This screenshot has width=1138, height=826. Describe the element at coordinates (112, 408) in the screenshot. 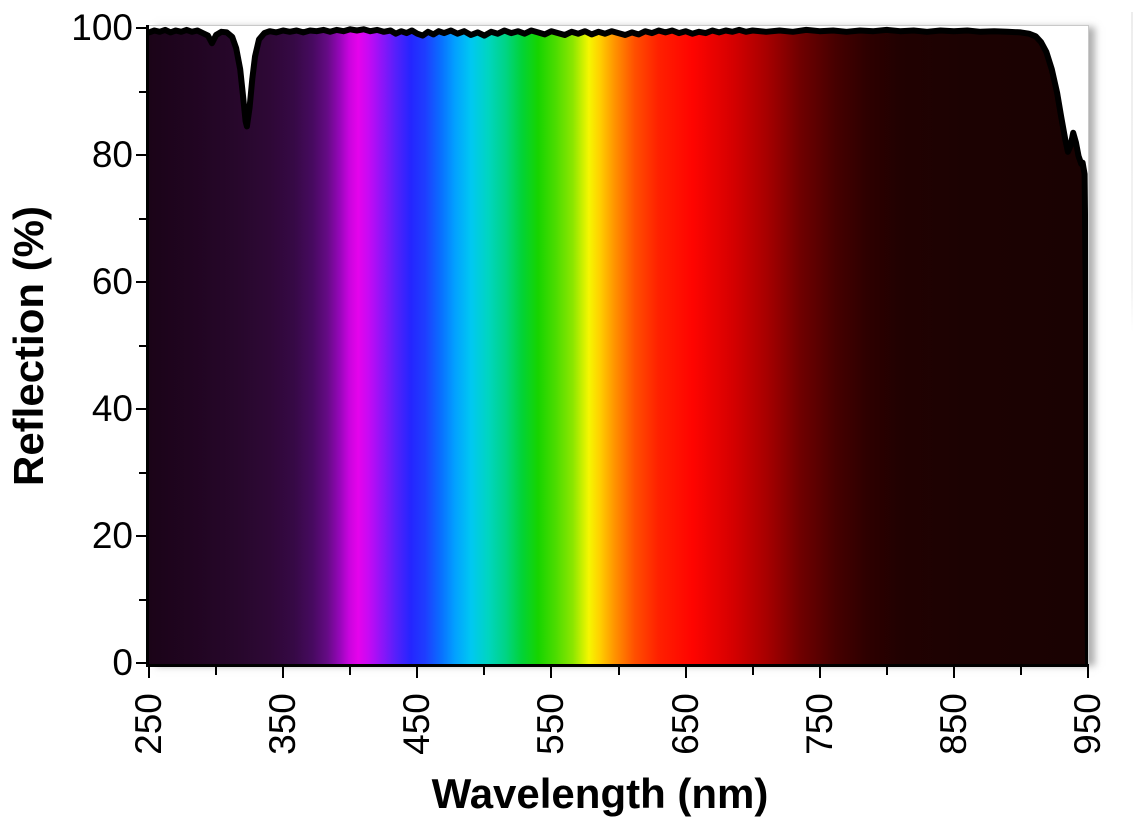

I see `y-tick-label: 40` at that location.